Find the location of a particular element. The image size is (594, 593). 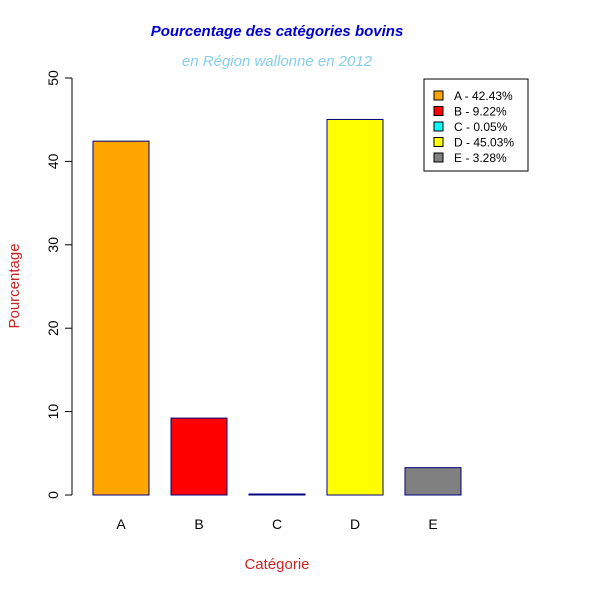

bar-e is located at coordinates (433, 481).